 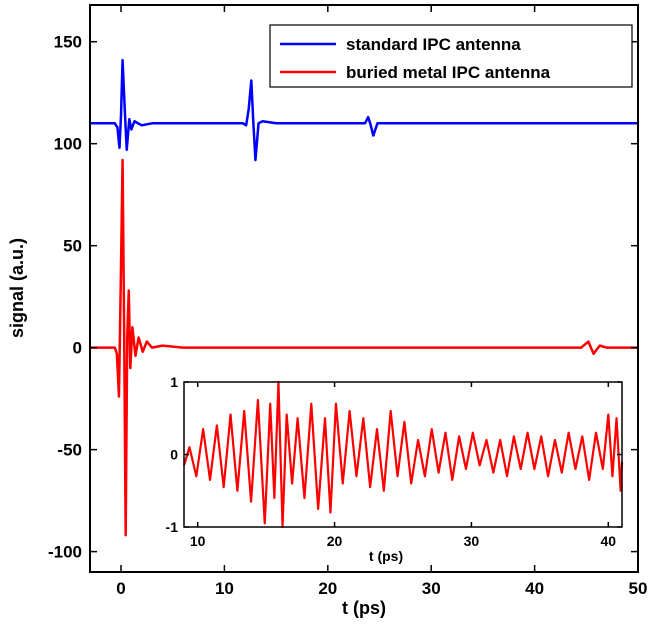 What do you see at coordinates (609, 541) in the screenshot?
I see `inset-x-tick-label: 40` at bounding box center [609, 541].